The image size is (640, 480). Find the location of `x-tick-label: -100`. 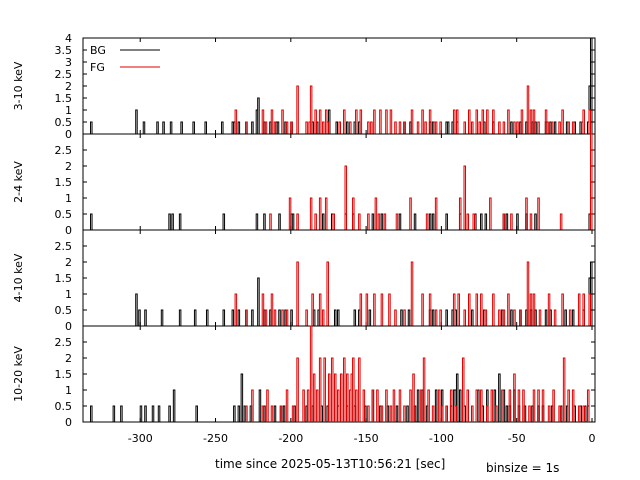

x-tick-label: -100 is located at coordinates (441, 438).